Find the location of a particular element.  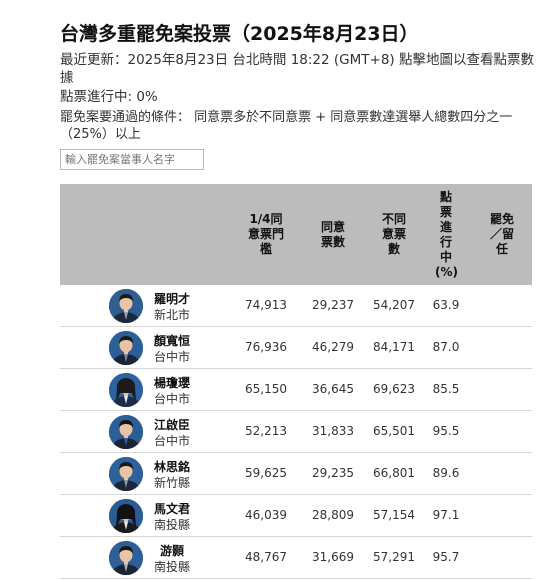

counted-percent-value: 87.0 is located at coordinates (446, 347).